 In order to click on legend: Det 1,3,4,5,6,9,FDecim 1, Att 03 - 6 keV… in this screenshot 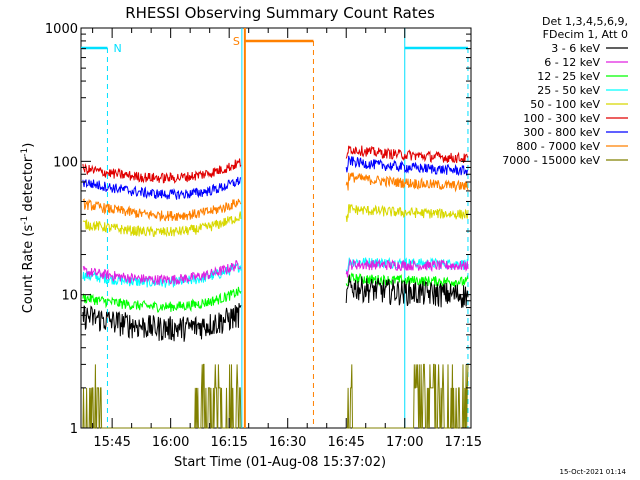, I will do `click(565, 91)`.